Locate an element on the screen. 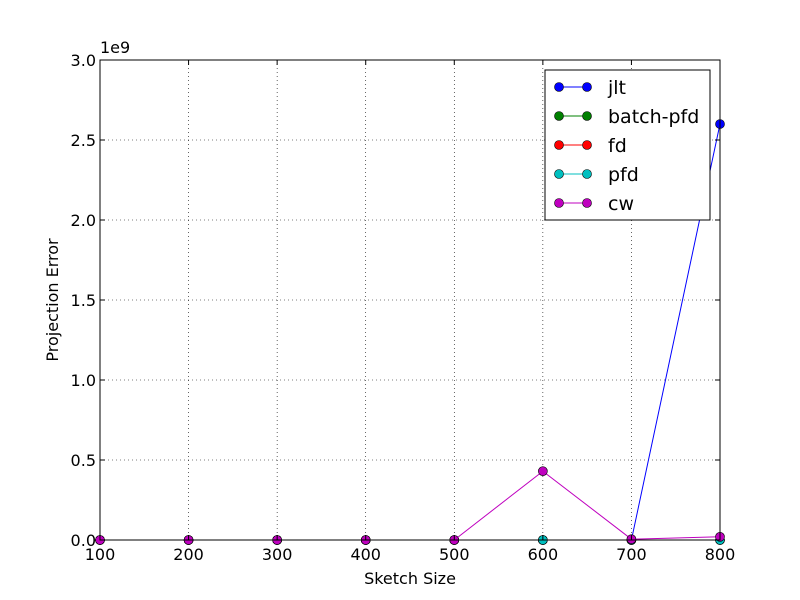 The image size is (800, 600). x-tick-label: 200 is located at coordinates (188, 554).